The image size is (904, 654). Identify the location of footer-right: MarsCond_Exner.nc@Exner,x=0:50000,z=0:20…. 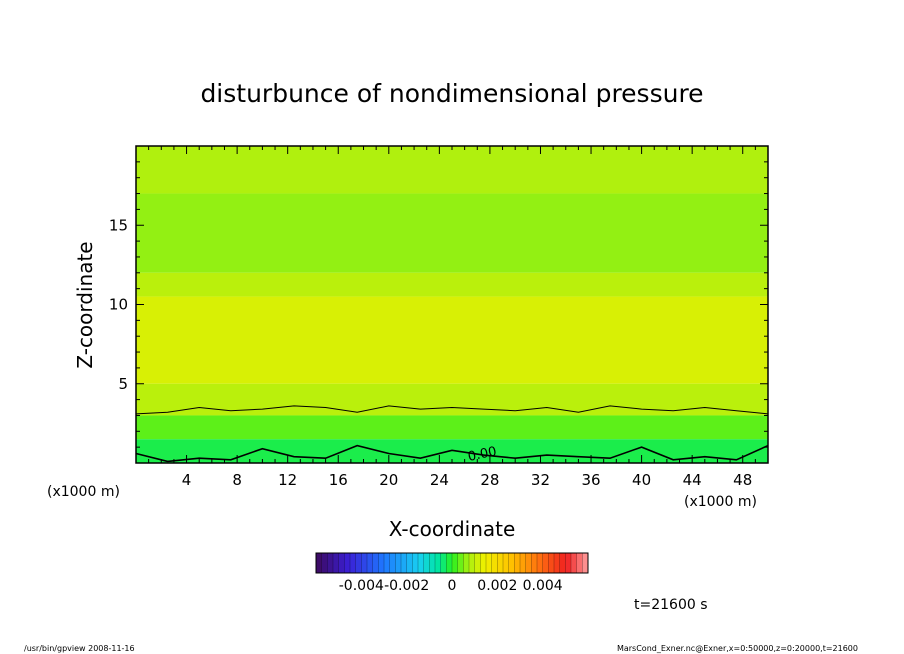
(737, 648).